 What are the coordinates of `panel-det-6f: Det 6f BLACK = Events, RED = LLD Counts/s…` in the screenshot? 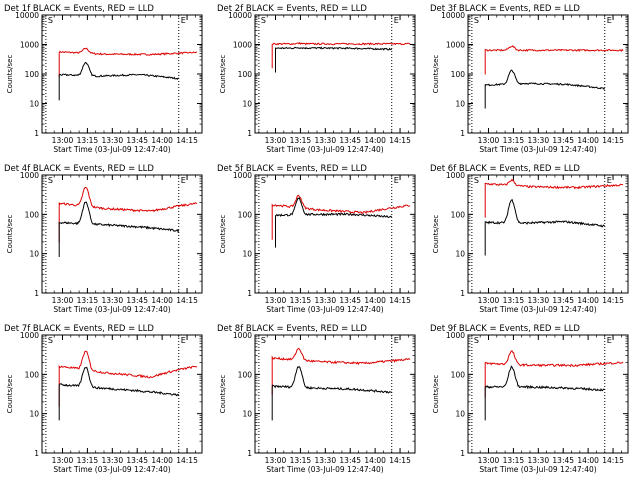 It's located at (529, 239).